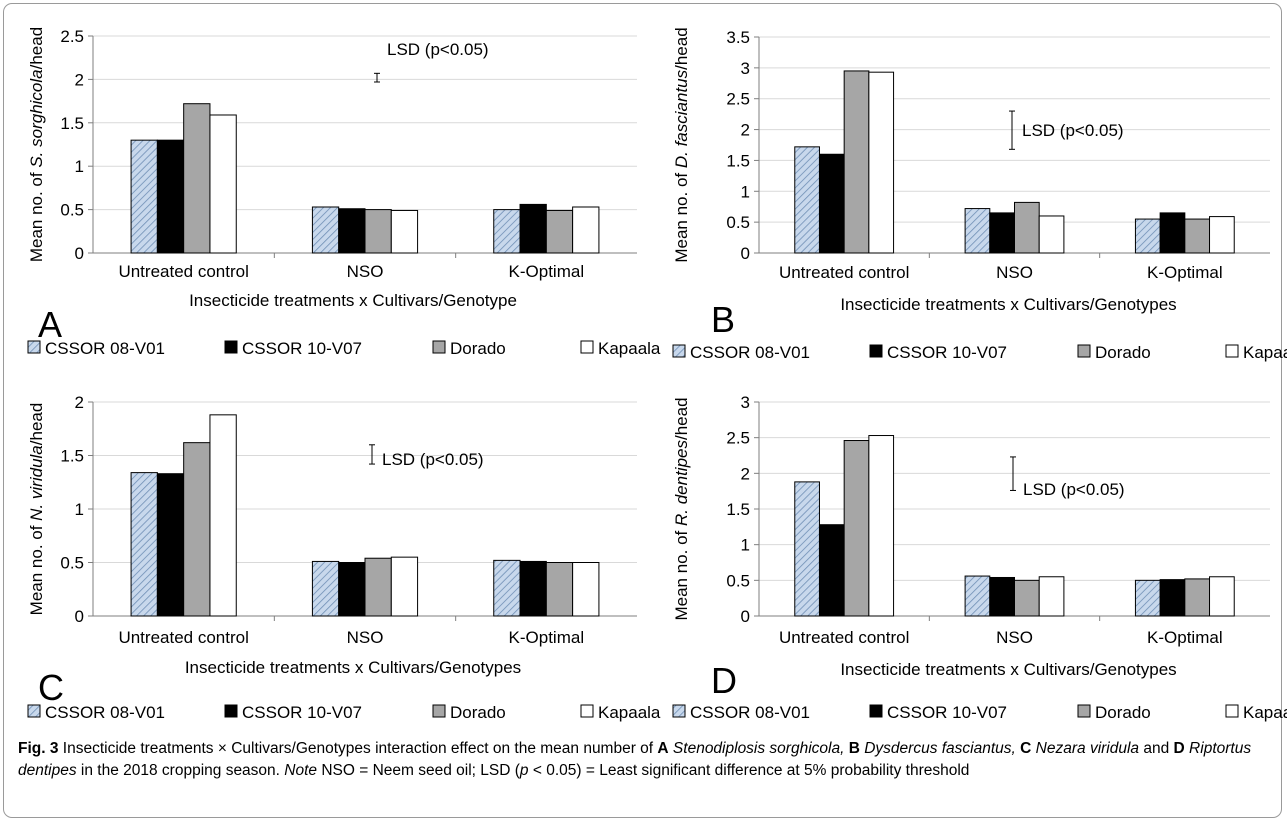 The width and height of the screenshot is (1287, 823). I want to click on y-axis-title: Mean no. of S. sorghicola/head, so click(36, 144).